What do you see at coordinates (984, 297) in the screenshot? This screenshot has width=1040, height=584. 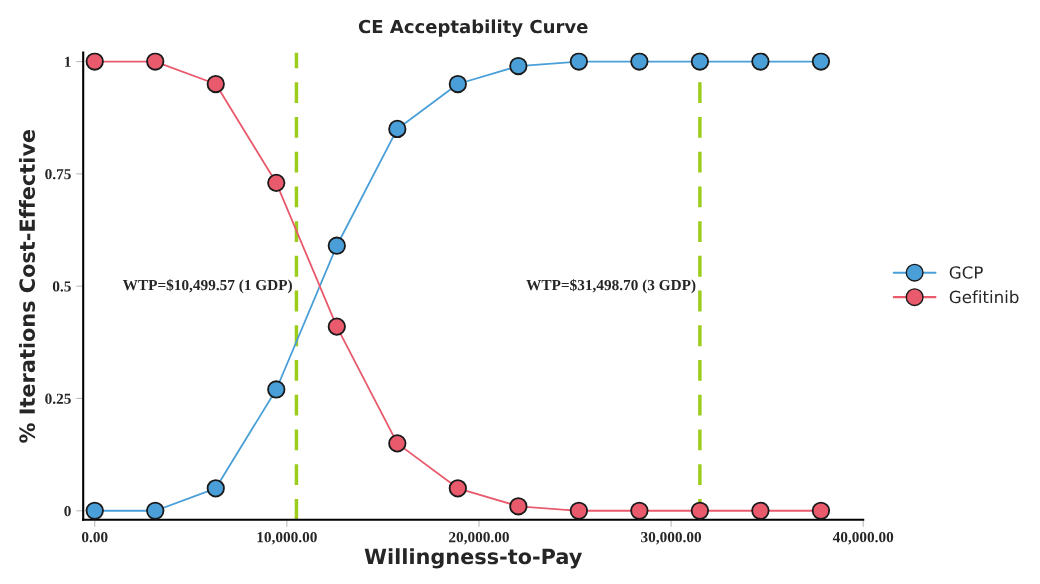 I see `legend-label: Gefitinib` at bounding box center [984, 297].